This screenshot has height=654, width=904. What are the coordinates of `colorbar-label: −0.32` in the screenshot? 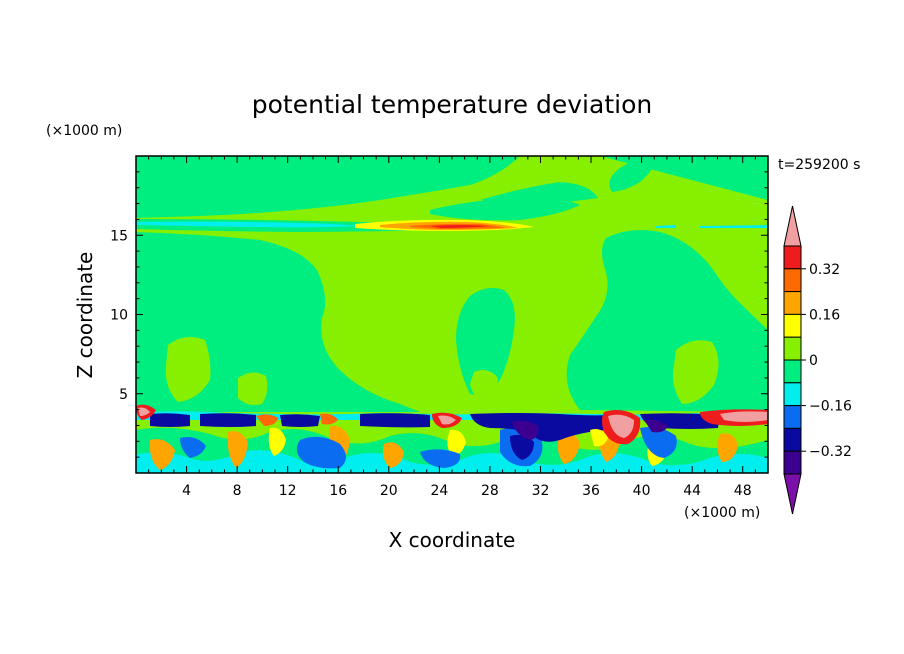 It's located at (830, 452).